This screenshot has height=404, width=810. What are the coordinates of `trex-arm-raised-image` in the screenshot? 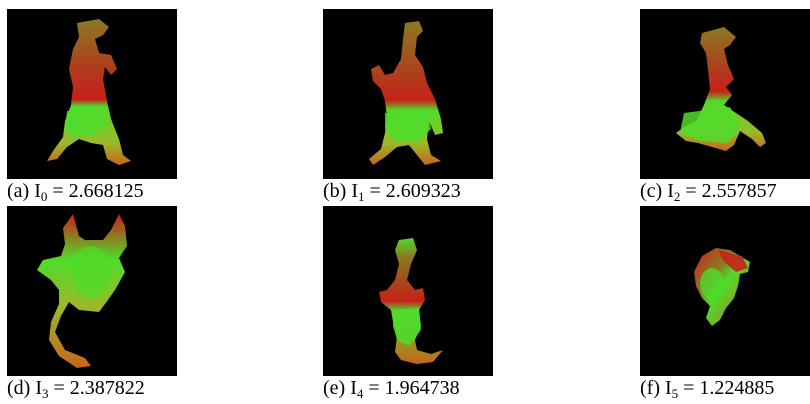 It's located at (406, 93).